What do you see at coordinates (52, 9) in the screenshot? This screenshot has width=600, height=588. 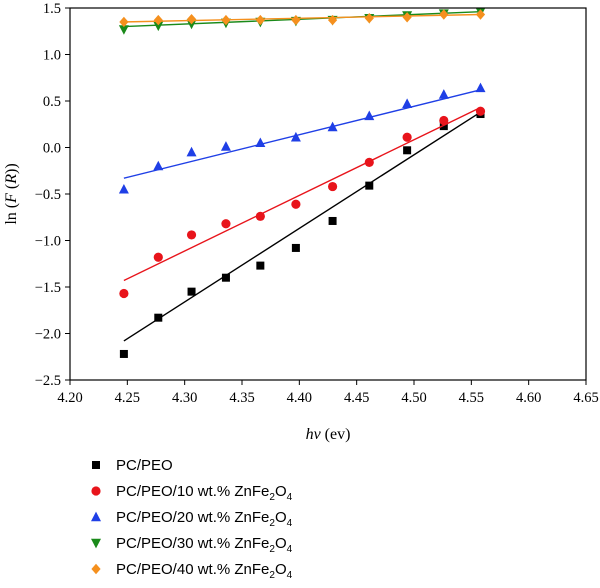 I see `y-tick-label: 1.5` at bounding box center [52, 9].